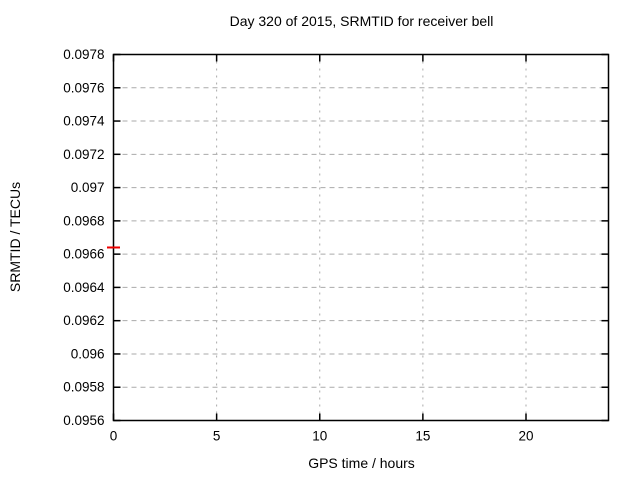 The image size is (640, 480). Describe the element at coordinates (83, 320) in the screenshot. I see `y-tick-label: 0.0962` at that location.